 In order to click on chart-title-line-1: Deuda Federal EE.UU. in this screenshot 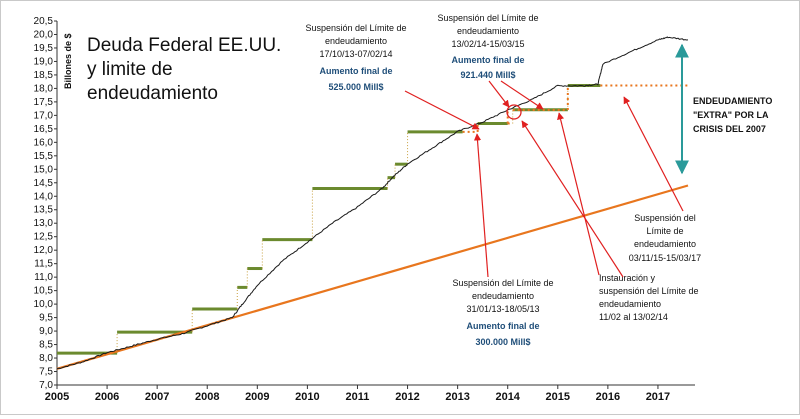, I will do `click(184, 45)`.